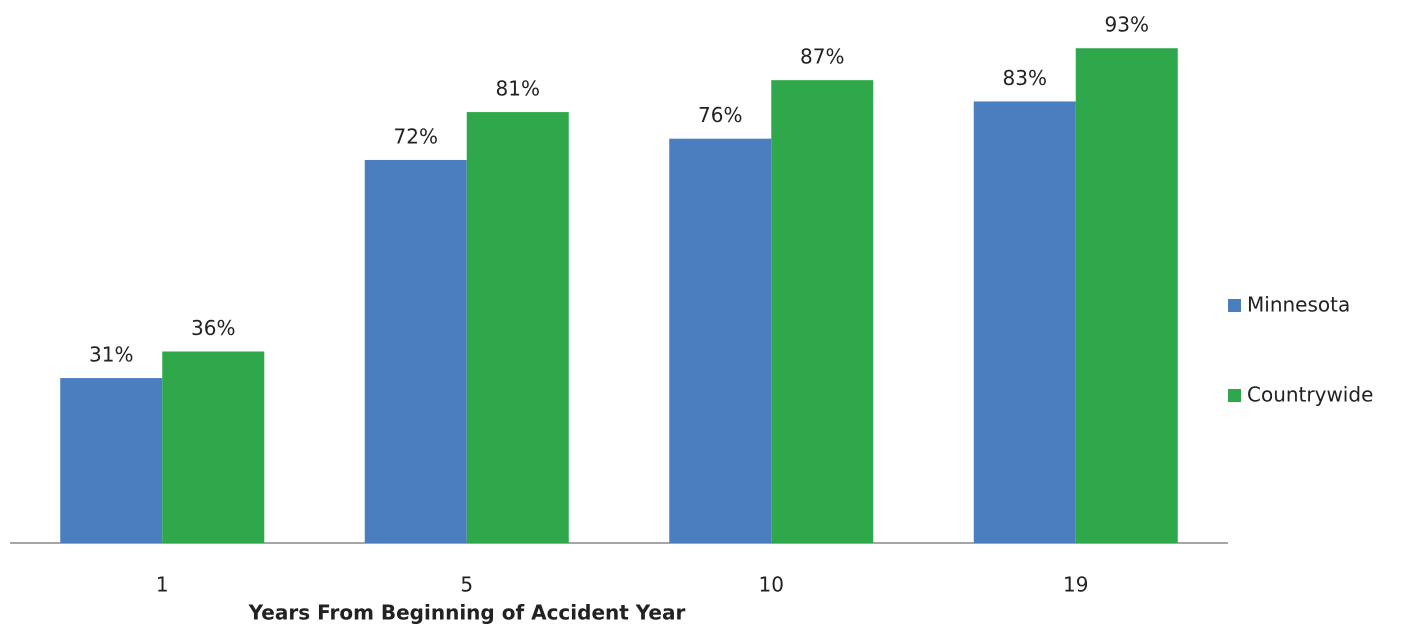 This screenshot has width=1417, height=631. I want to click on value-label: 31%, so click(111, 355).